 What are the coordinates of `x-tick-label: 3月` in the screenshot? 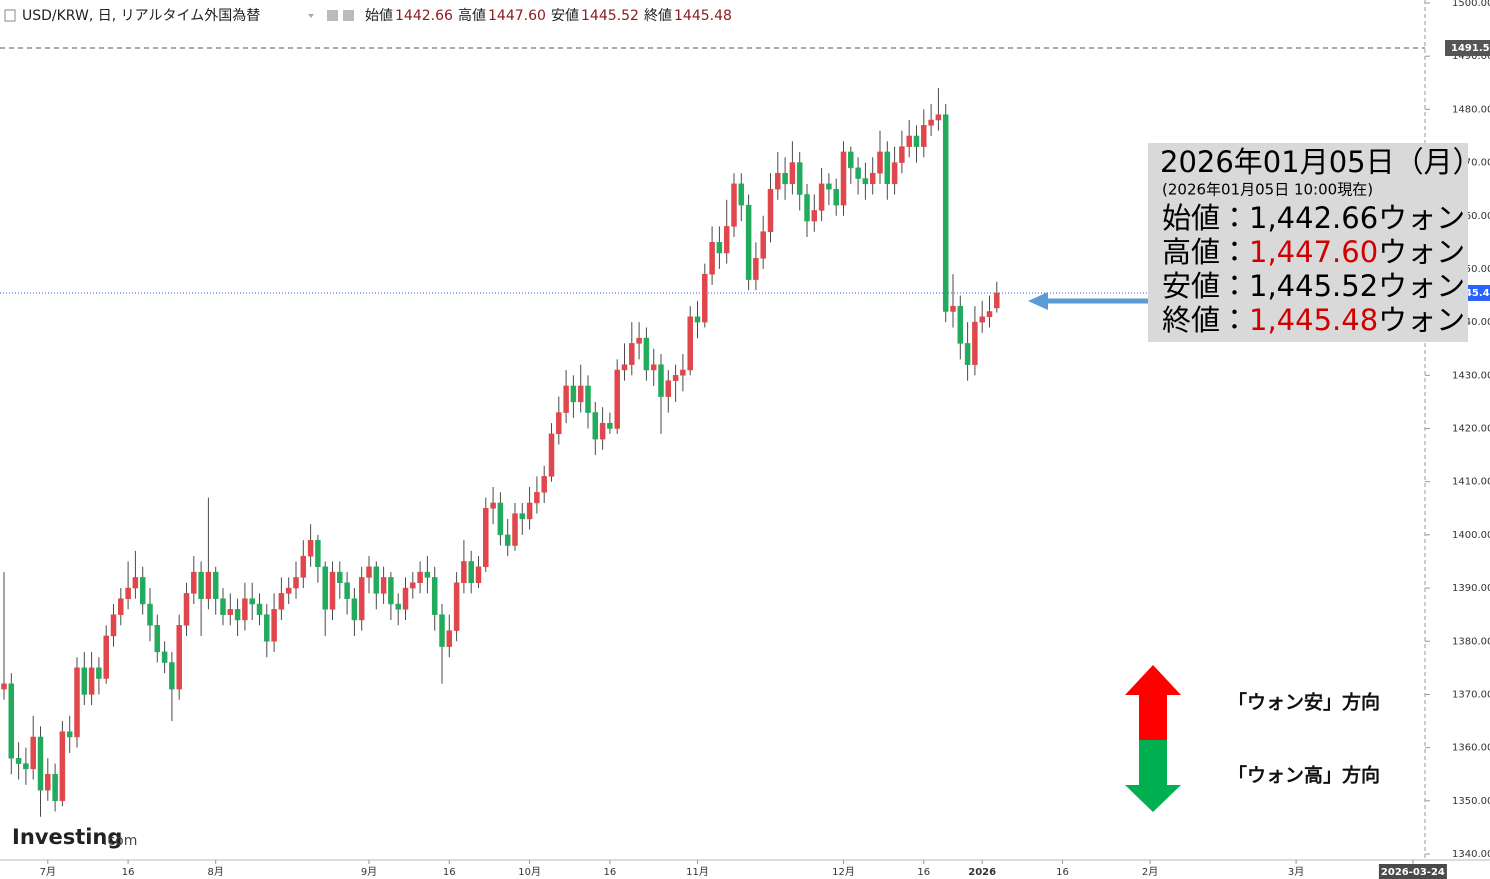 It's located at (1296, 872).